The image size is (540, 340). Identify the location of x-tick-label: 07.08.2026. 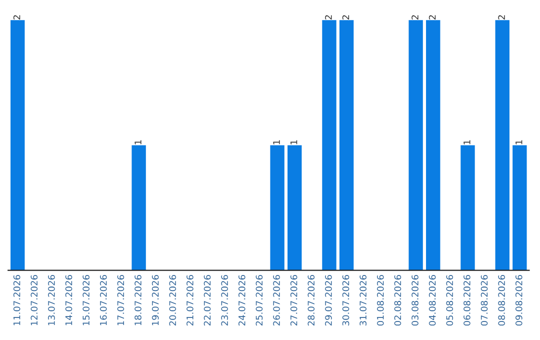
(484, 300).